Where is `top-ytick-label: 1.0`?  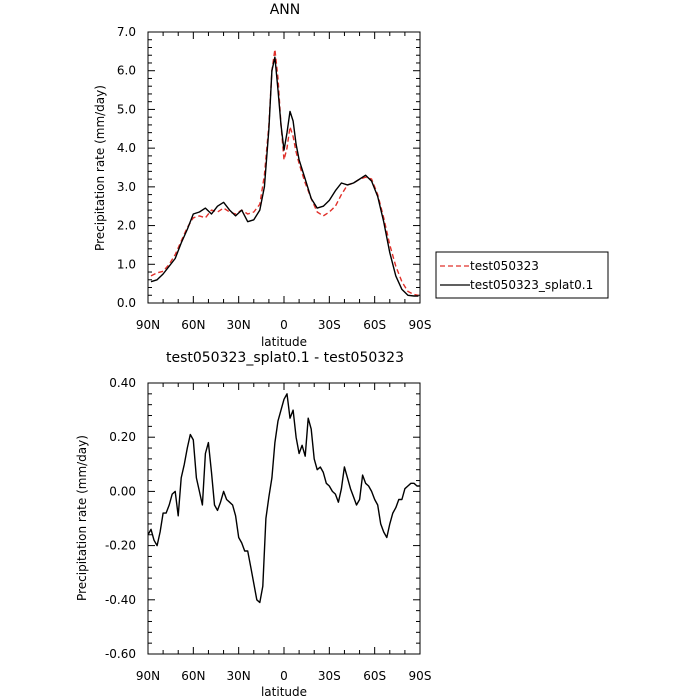 top-ytick-label: 1.0 is located at coordinates (126, 264).